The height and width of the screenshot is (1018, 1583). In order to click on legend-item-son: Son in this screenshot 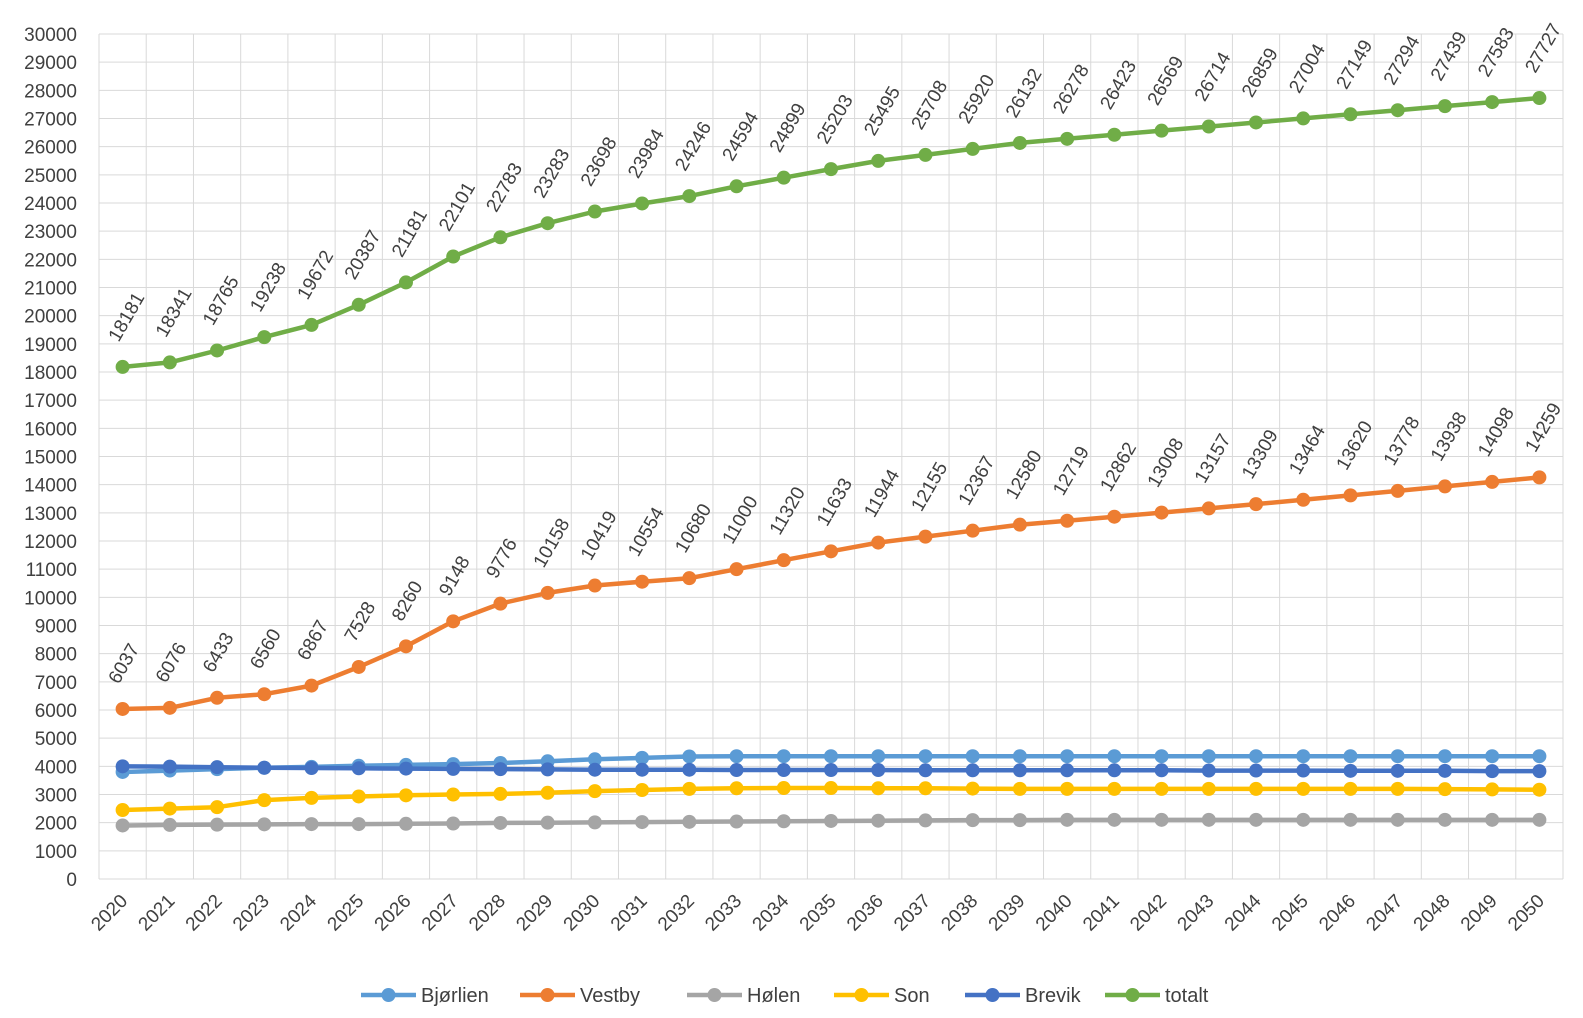, I will do `click(882, 996)`.